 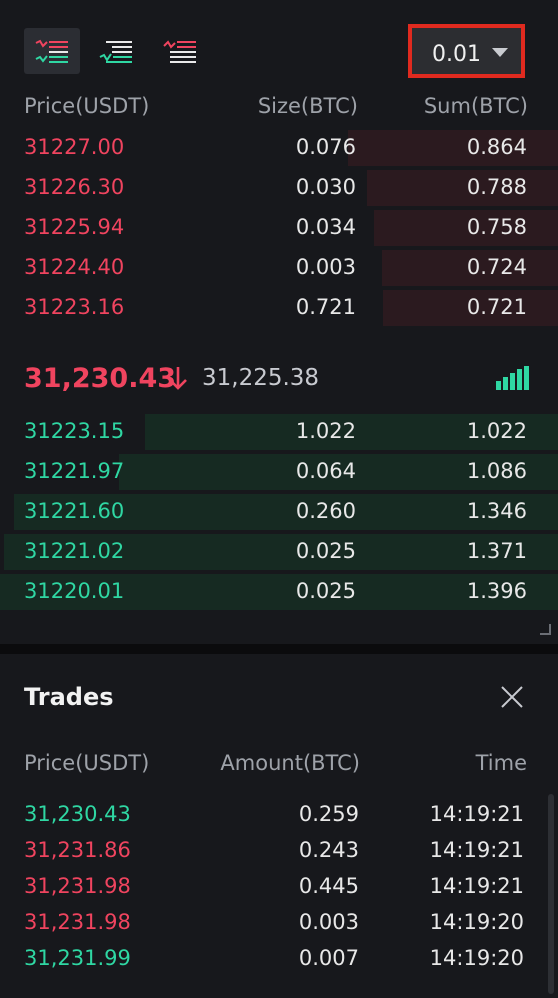 I want to click on bid-row: 31221.02 0.025 1.371, so click(x=279, y=552).